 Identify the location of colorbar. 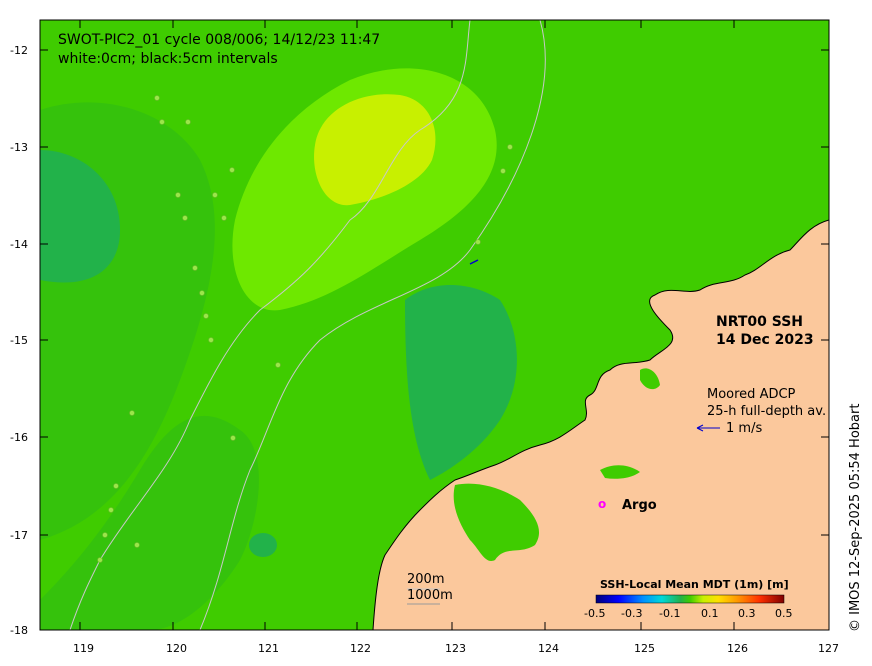
(690, 599).